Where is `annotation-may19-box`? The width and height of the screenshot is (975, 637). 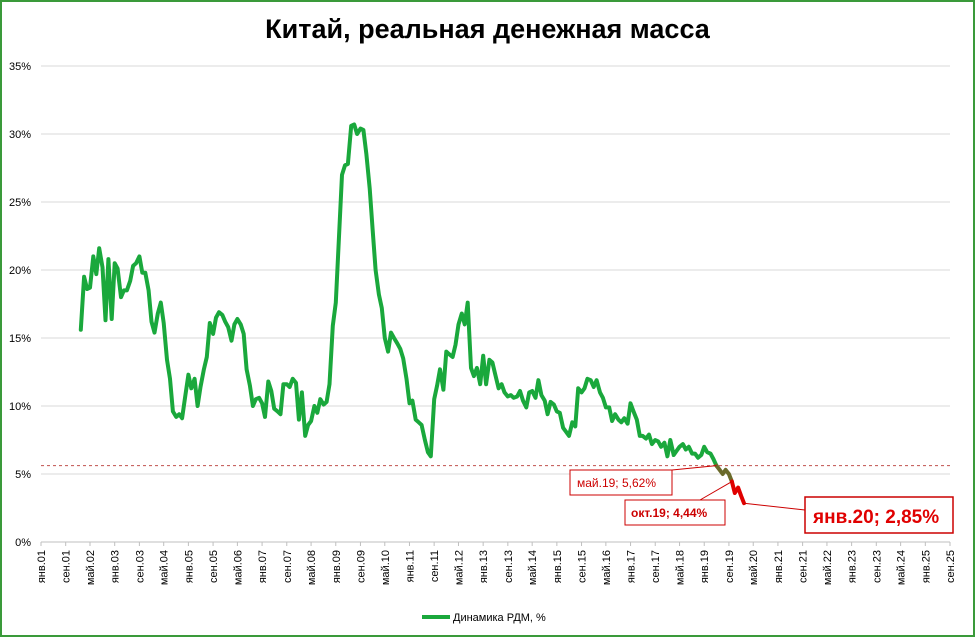
annotation-may19-box is located at coordinates (621, 482).